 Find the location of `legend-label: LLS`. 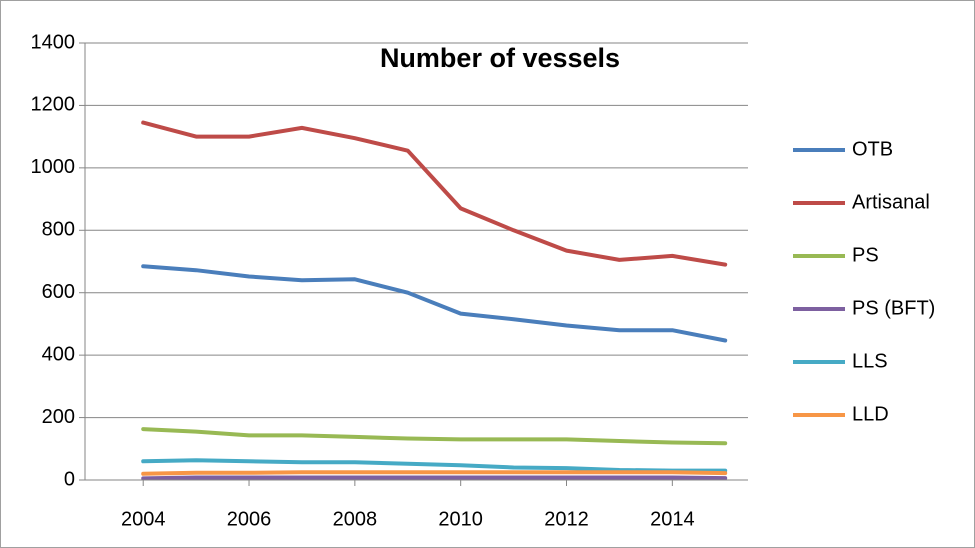

legend-label: LLS is located at coordinates (870, 361).